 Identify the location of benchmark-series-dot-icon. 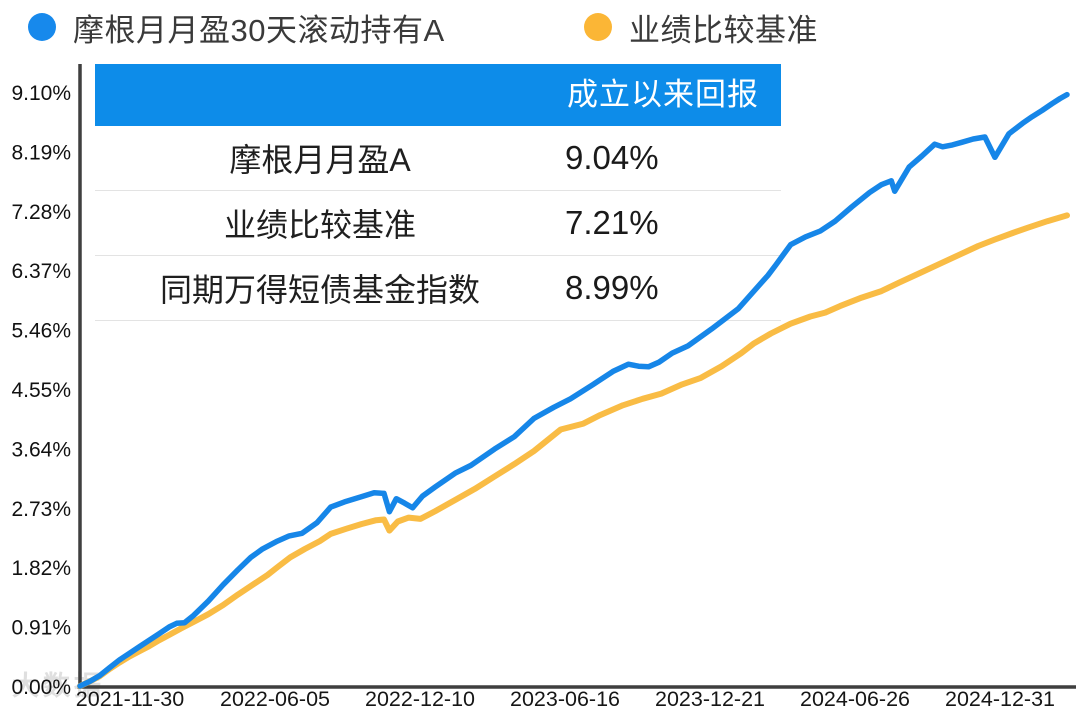
(598, 27).